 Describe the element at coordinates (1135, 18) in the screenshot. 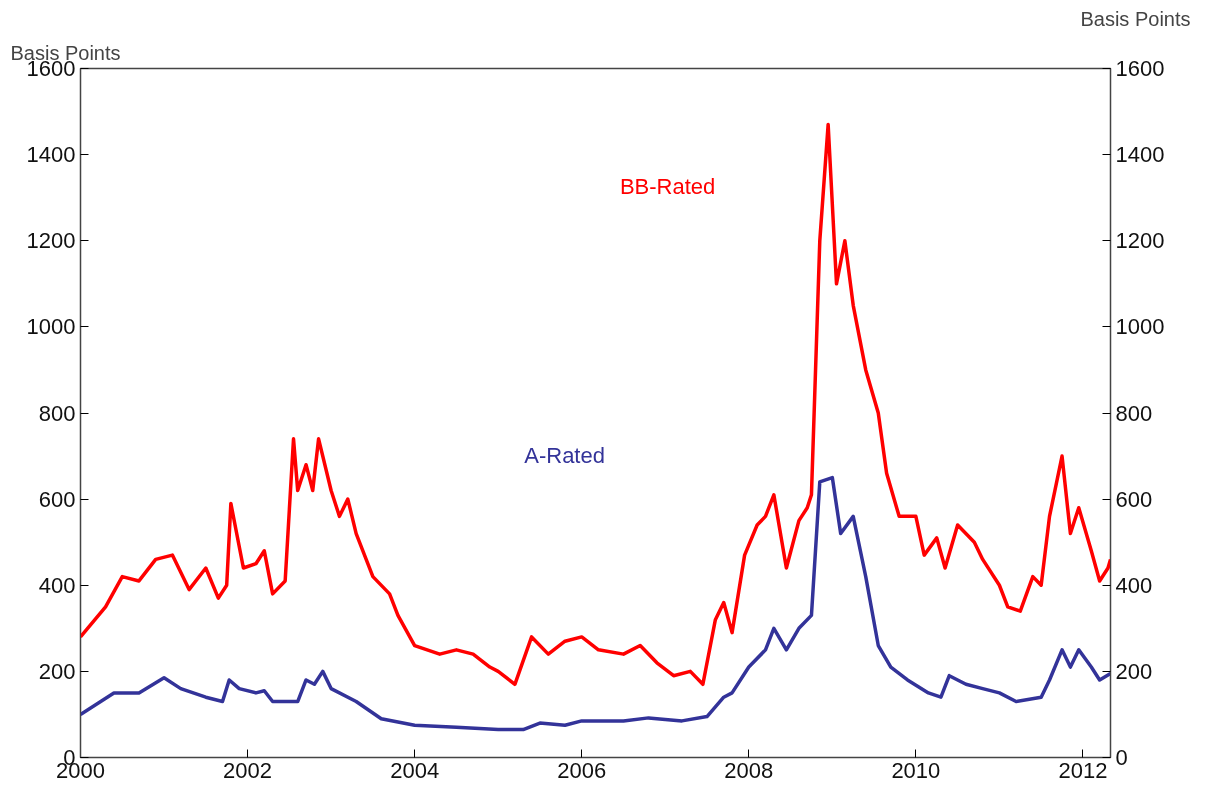

I see `y2-axis-title: Basis Points` at that location.